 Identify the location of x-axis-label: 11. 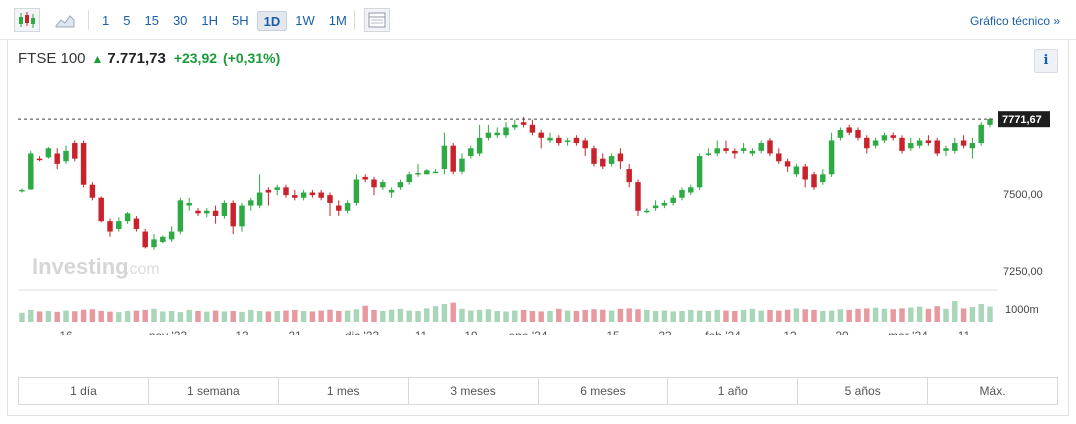
(421, 332).